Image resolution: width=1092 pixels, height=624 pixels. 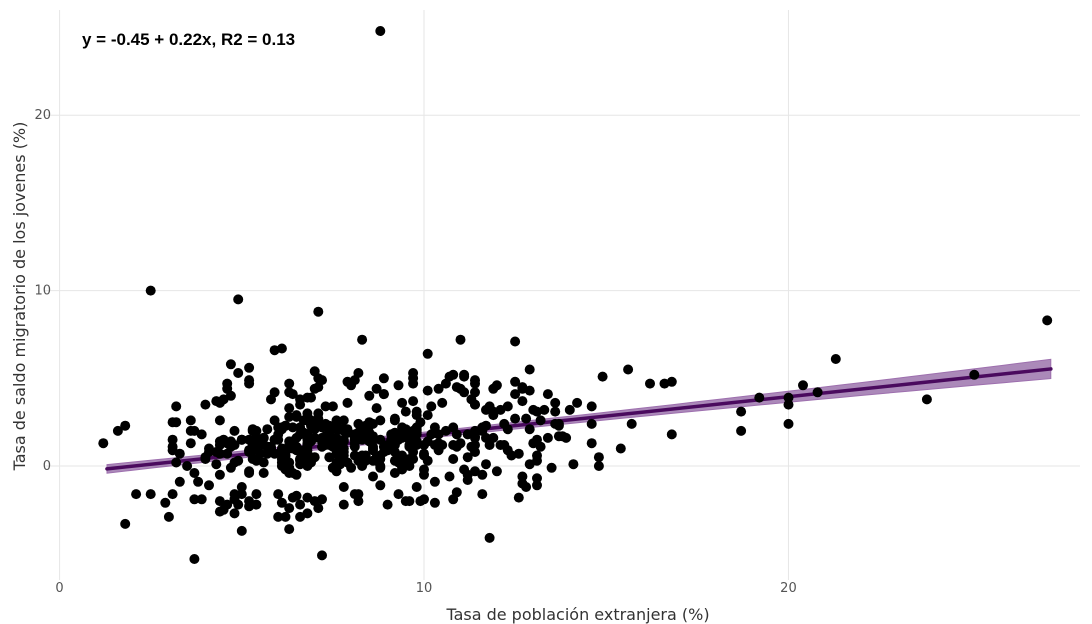 I want to click on x-tick-label: 10, so click(x=424, y=588).